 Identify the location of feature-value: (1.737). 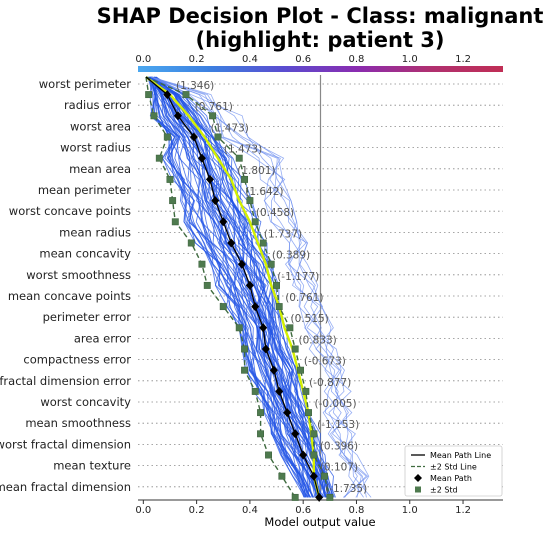
(283, 234).